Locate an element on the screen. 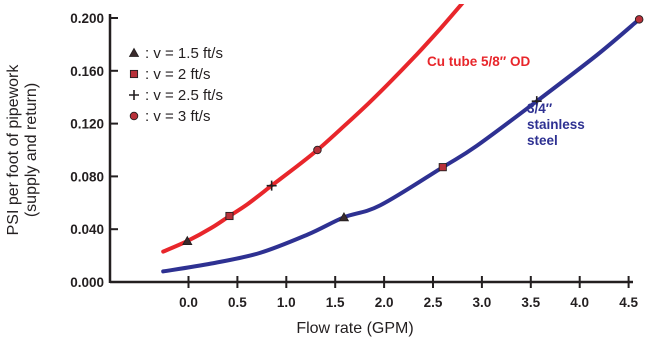 This screenshot has width=650, height=349. x-tick-label: 0.0 is located at coordinates (188, 302).